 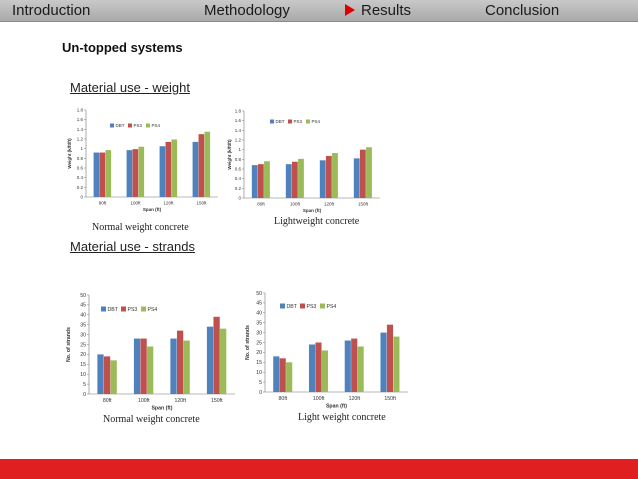 What do you see at coordinates (295, 204) in the screenshot?
I see `x-tick-label: 100ft` at bounding box center [295, 204].